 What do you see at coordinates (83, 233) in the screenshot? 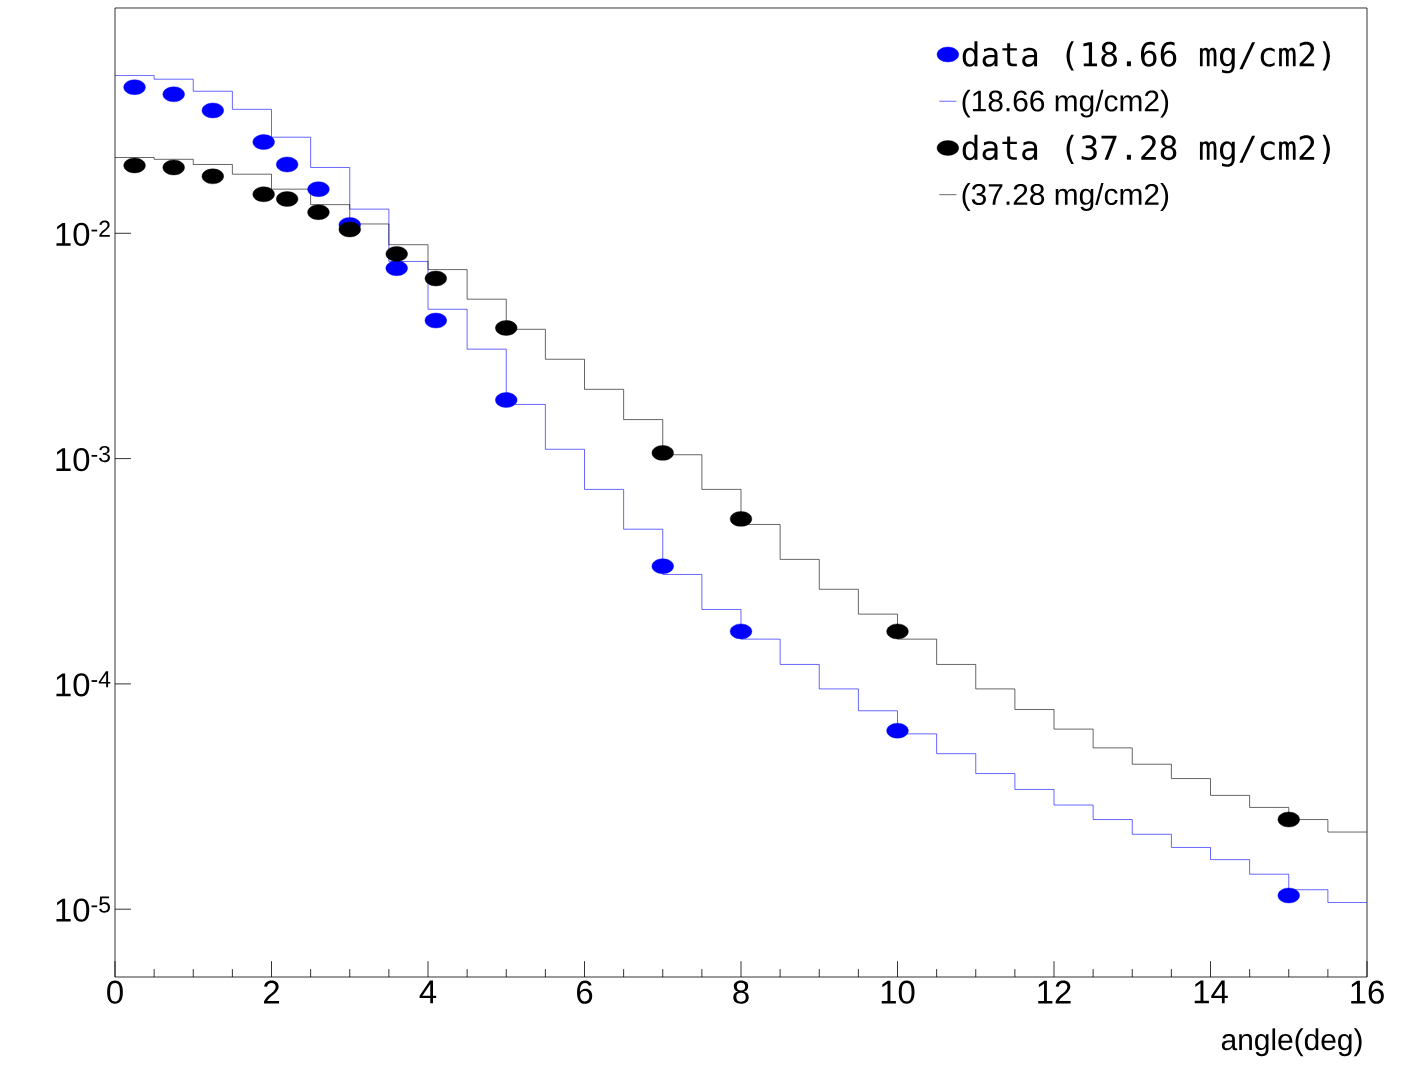
I see `y-tick-label: 10$^{-2}$` at bounding box center [83, 233].